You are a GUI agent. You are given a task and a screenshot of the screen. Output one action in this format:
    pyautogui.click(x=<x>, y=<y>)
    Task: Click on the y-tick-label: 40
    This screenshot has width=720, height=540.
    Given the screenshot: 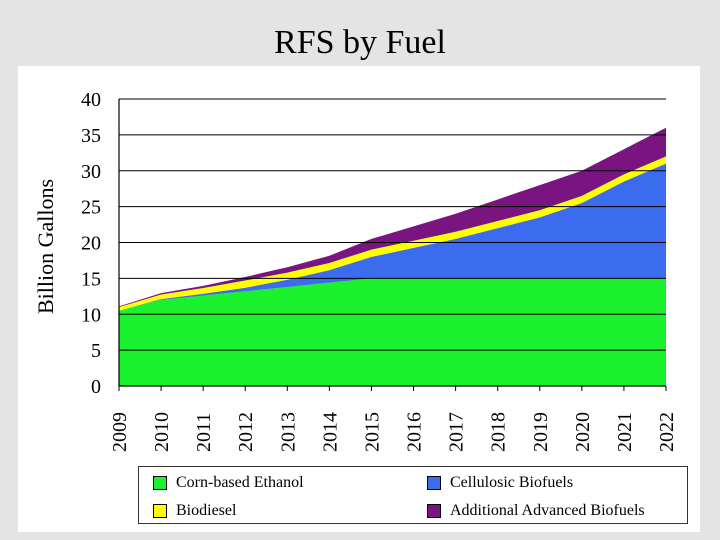 What is the action you would take?
    pyautogui.click(x=91, y=100)
    